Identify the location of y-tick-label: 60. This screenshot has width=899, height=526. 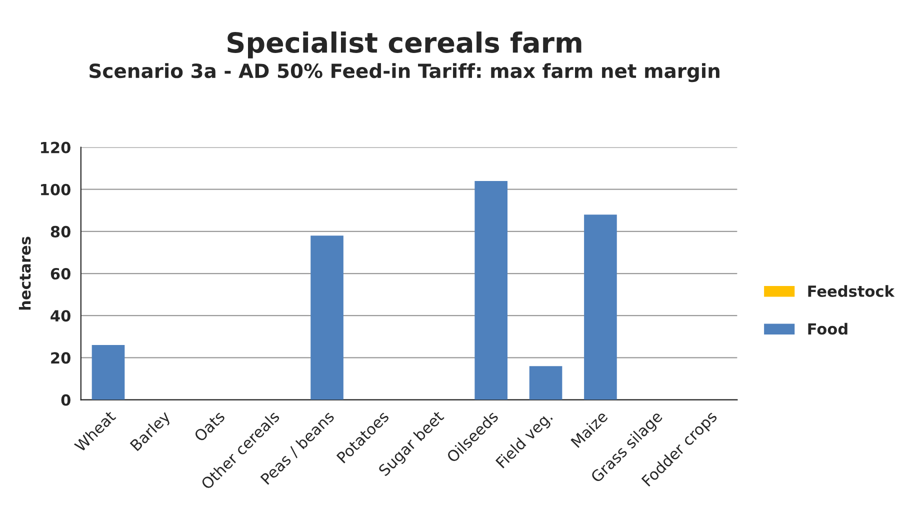
(60, 274).